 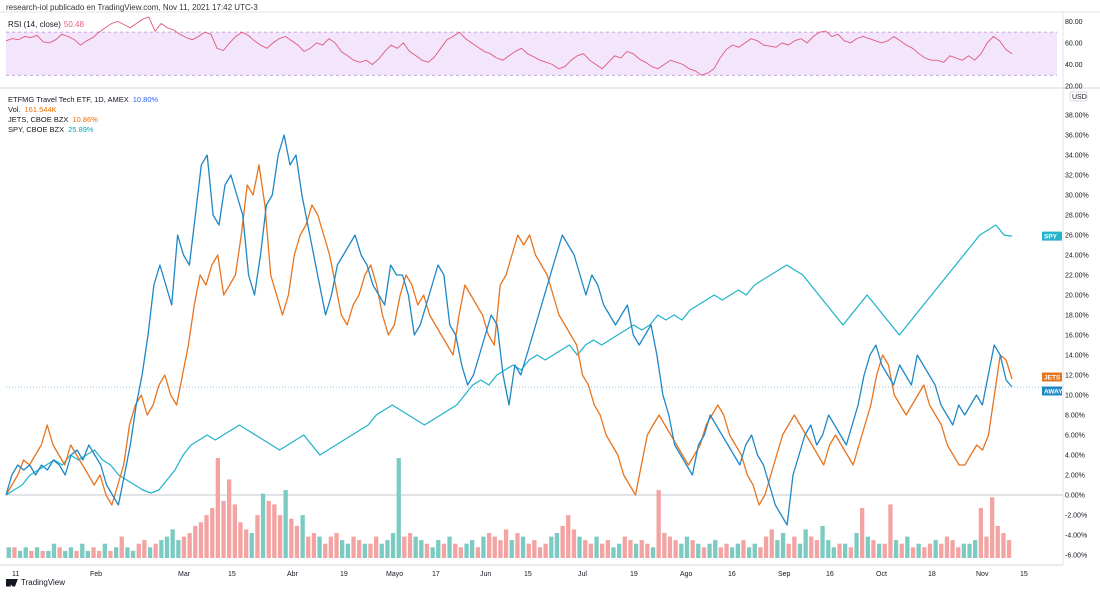 I want to click on legend-value: 10.86%, so click(x=85, y=119).